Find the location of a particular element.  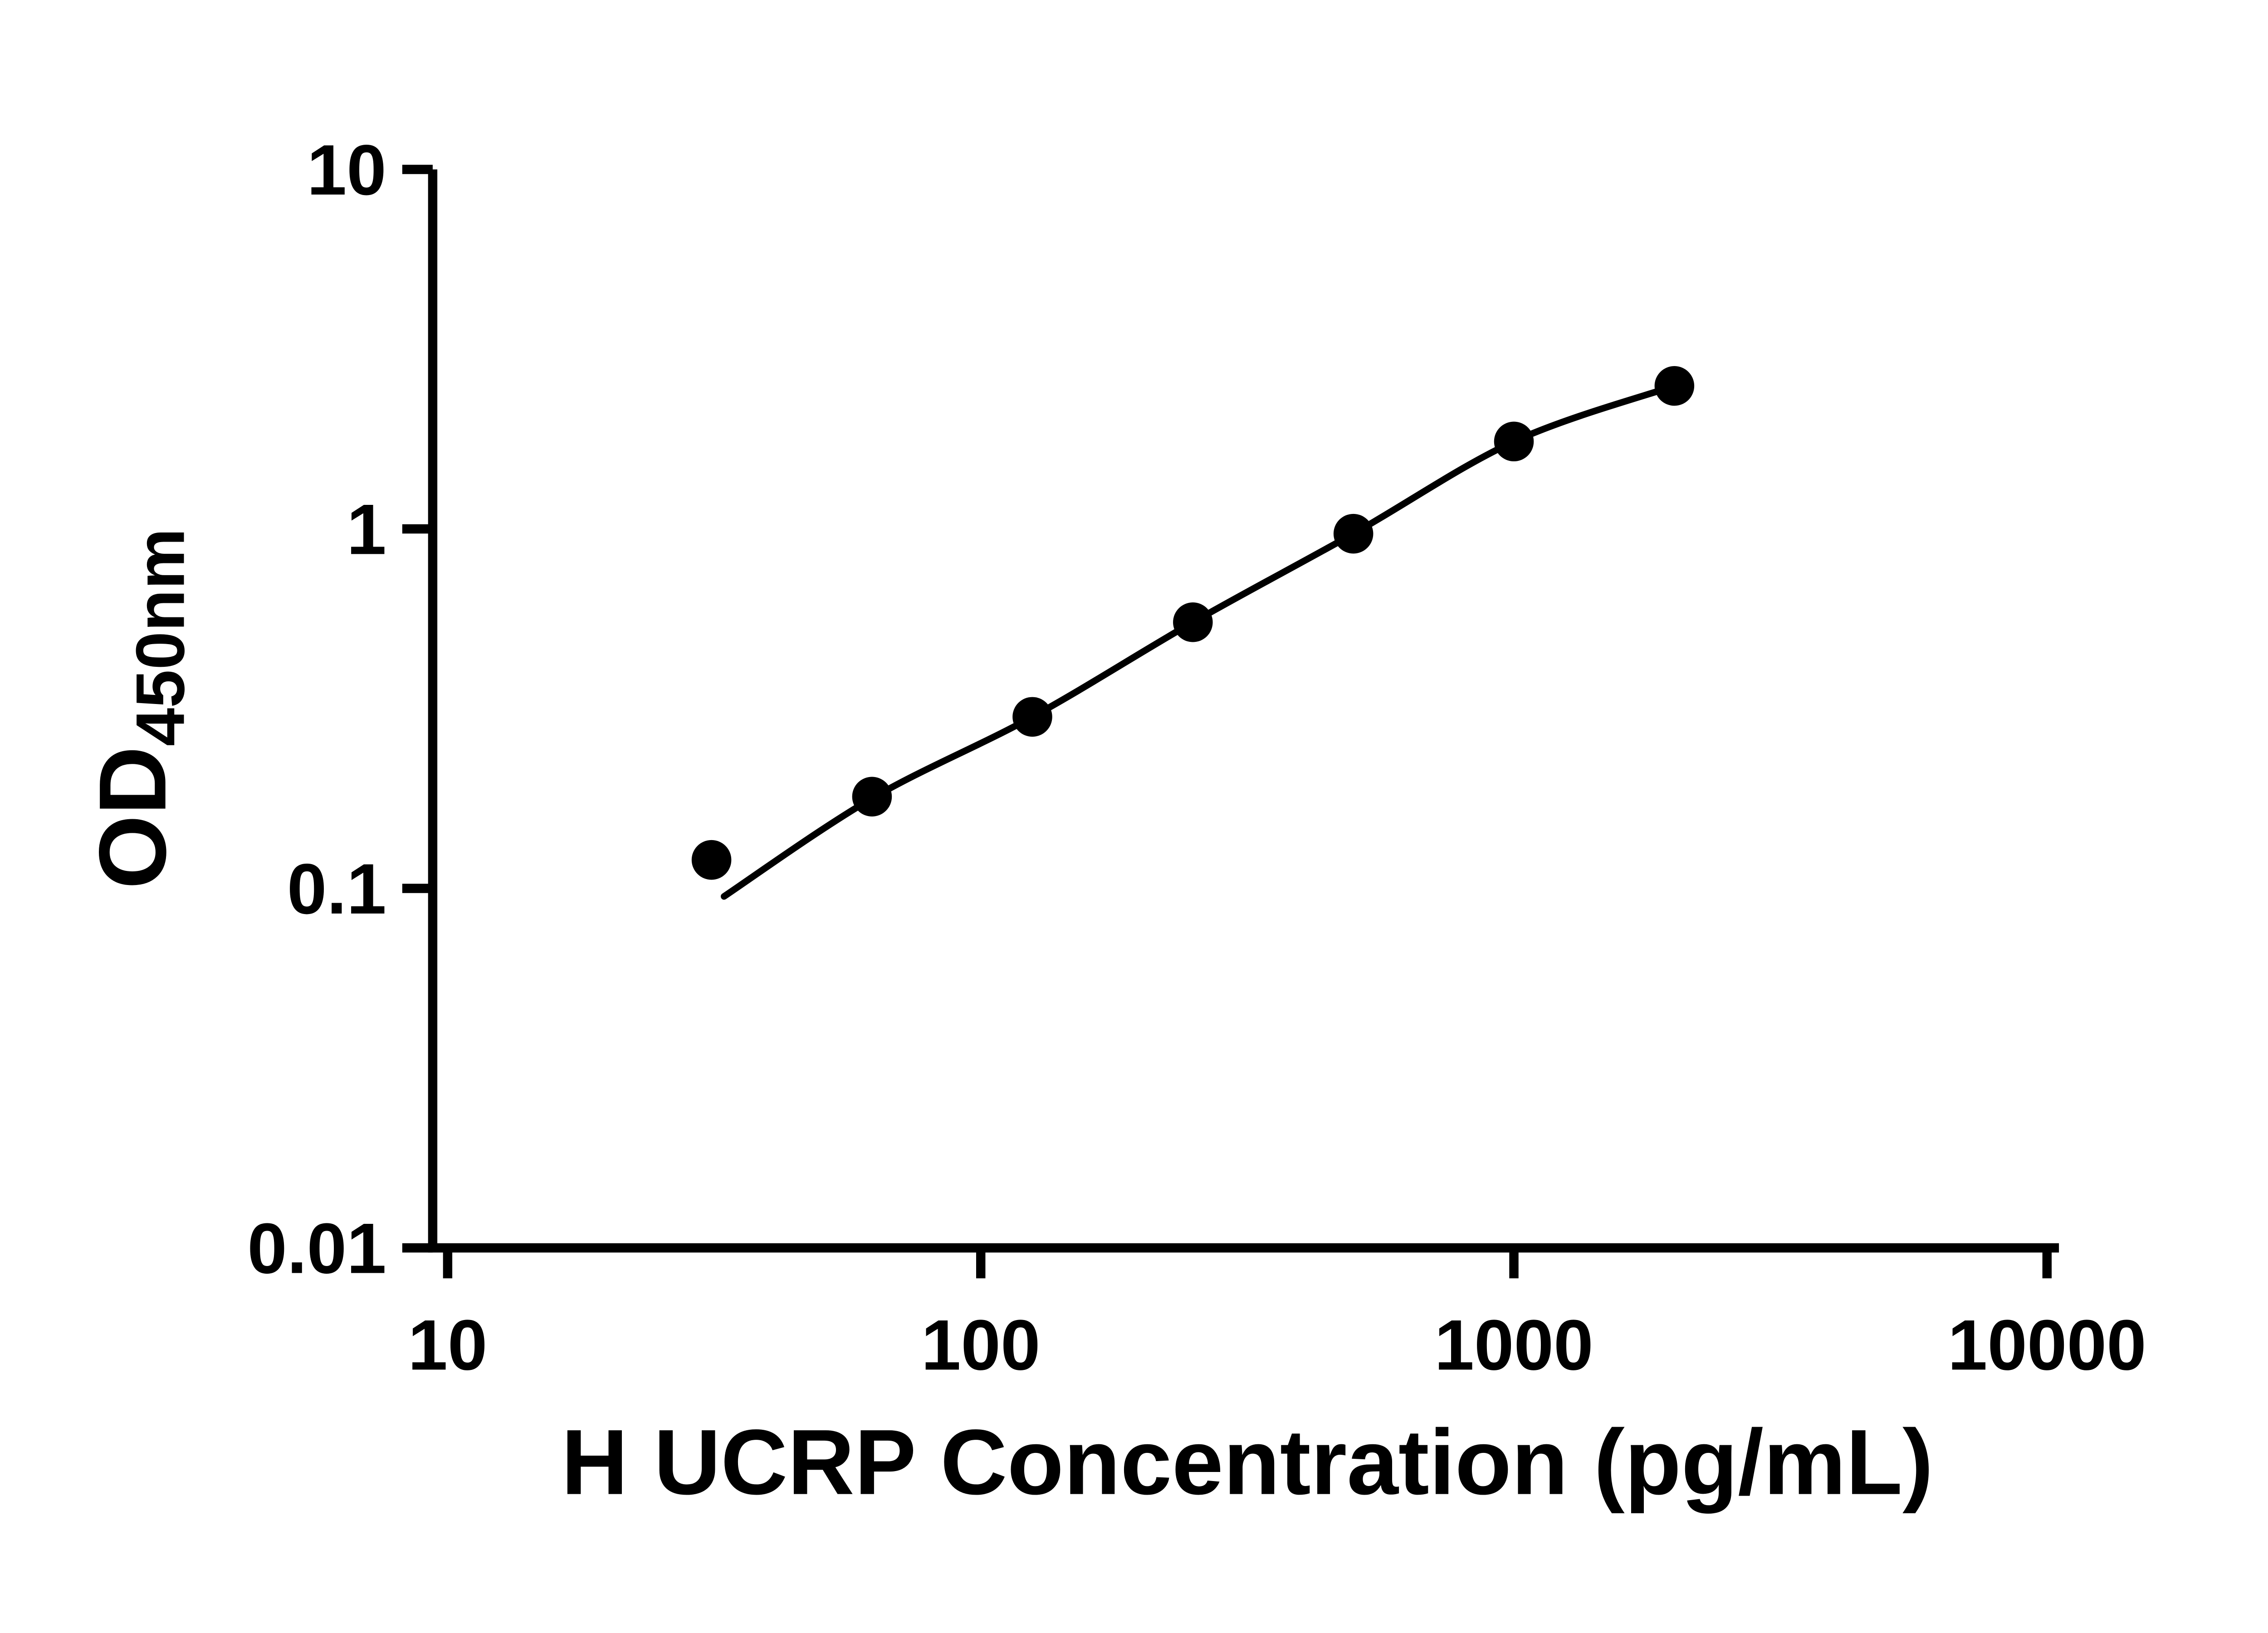

fit-curve is located at coordinates (1199, 641).